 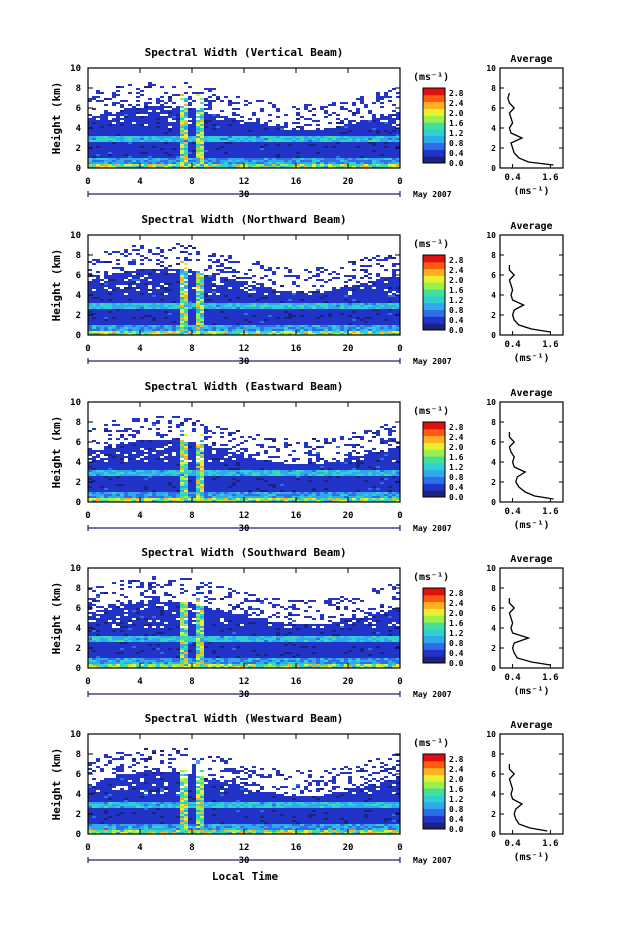 What do you see at coordinates (434, 293) in the screenshot?
I see `colorbar` at bounding box center [434, 293].